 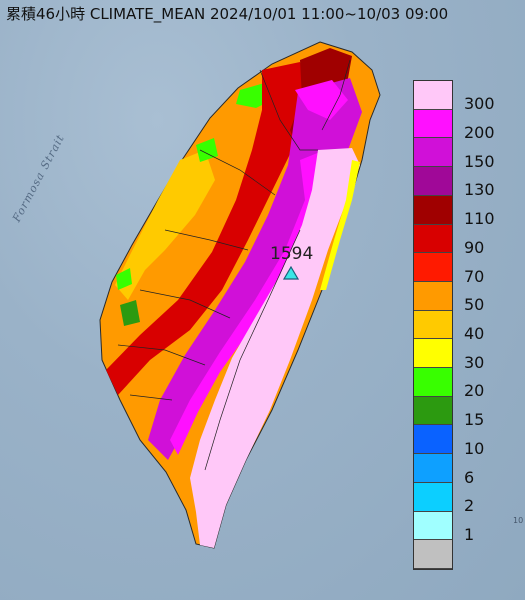 I want to click on legend-label: 2, so click(x=469, y=506).